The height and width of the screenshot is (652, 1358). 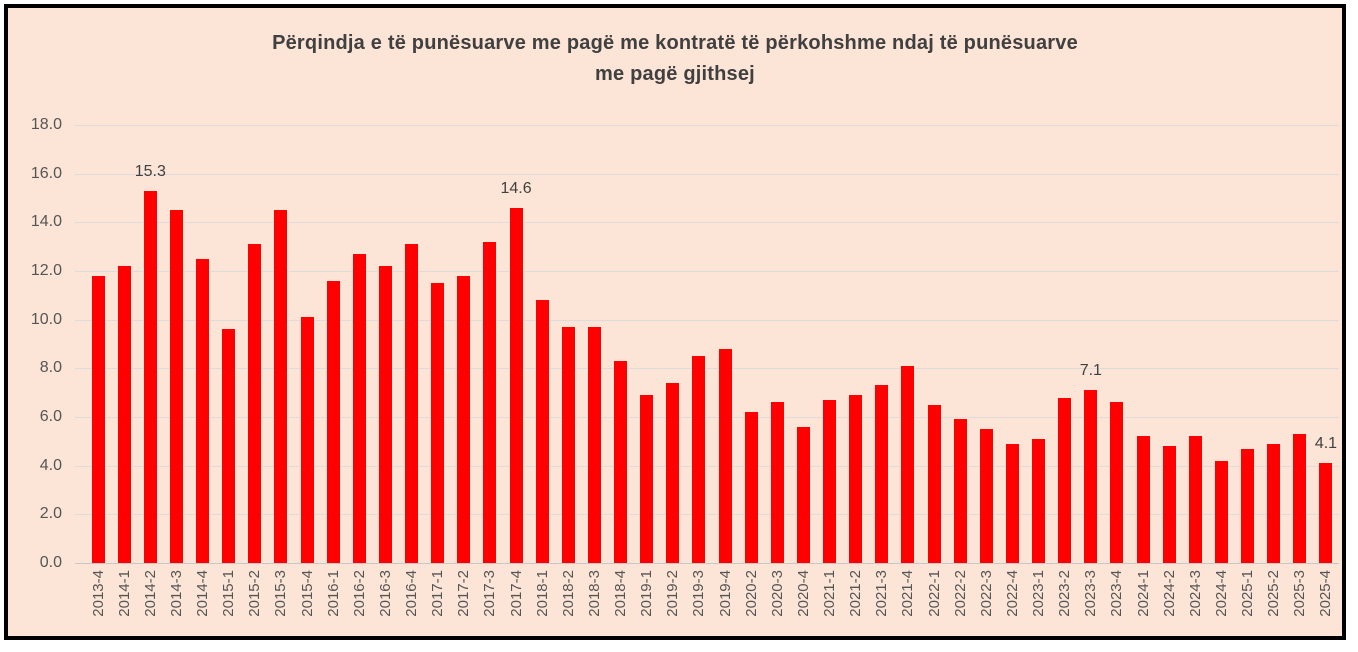 What do you see at coordinates (50, 465) in the screenshot?
I see `y-tick-label: 4.0` at bounding box center [50, 465].